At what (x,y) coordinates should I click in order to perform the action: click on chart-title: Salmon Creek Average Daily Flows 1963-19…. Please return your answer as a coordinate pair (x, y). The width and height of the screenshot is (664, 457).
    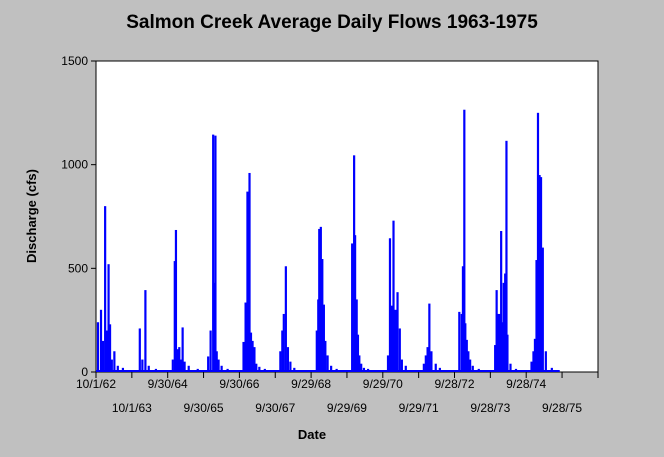
    Looking at the image, I should click on (332, 22).